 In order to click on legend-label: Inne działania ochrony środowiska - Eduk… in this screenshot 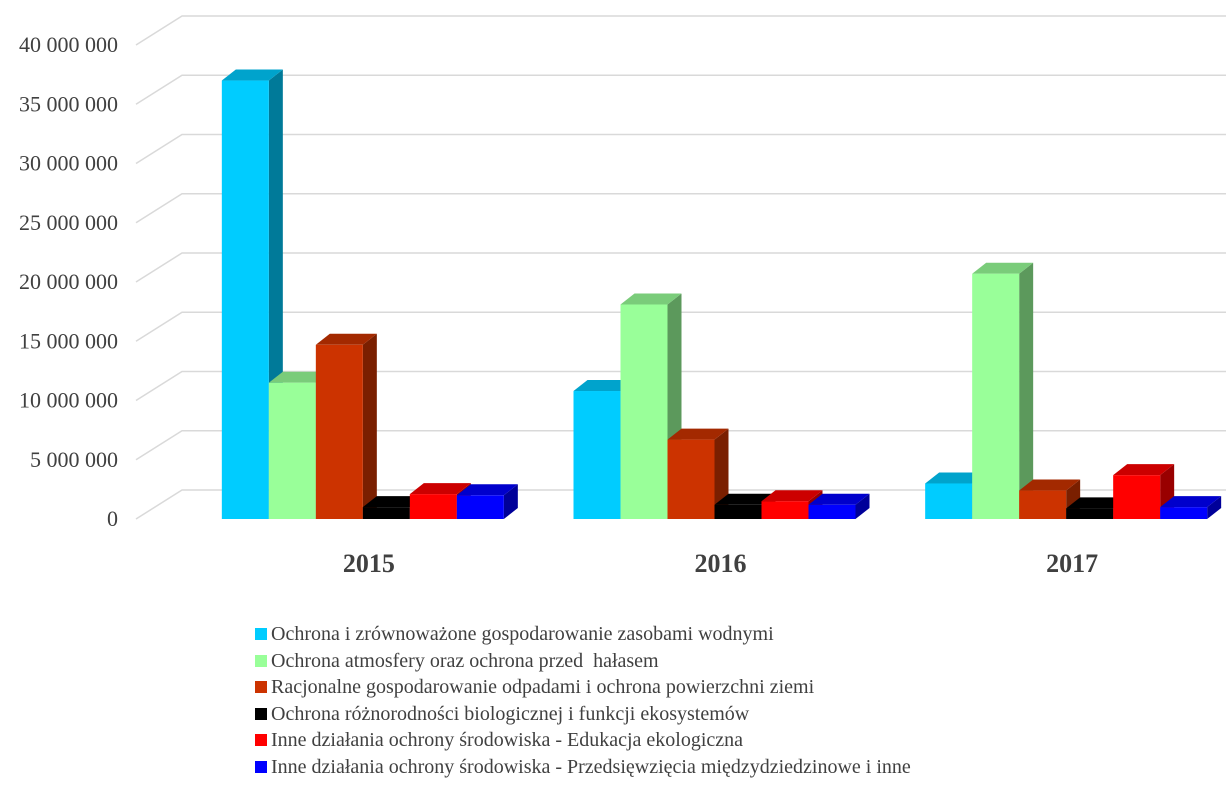, I will do `click(507, 740)`.